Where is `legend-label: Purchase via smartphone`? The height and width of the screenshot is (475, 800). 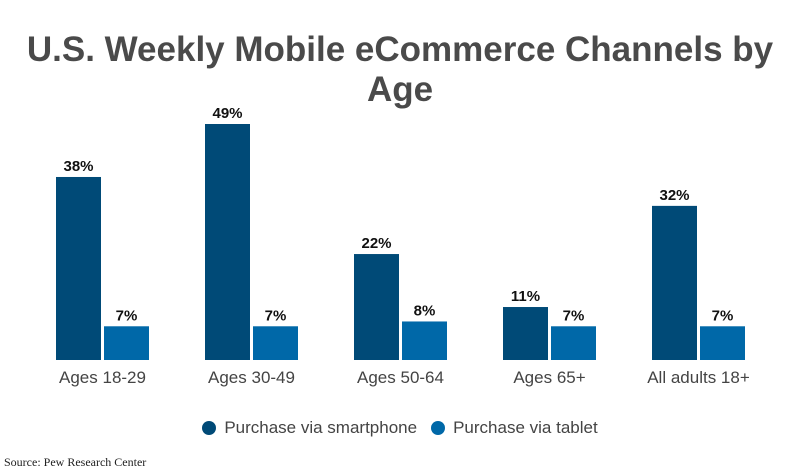
legend-label: Purchase via smartphone is located at coordinates (321, 427).